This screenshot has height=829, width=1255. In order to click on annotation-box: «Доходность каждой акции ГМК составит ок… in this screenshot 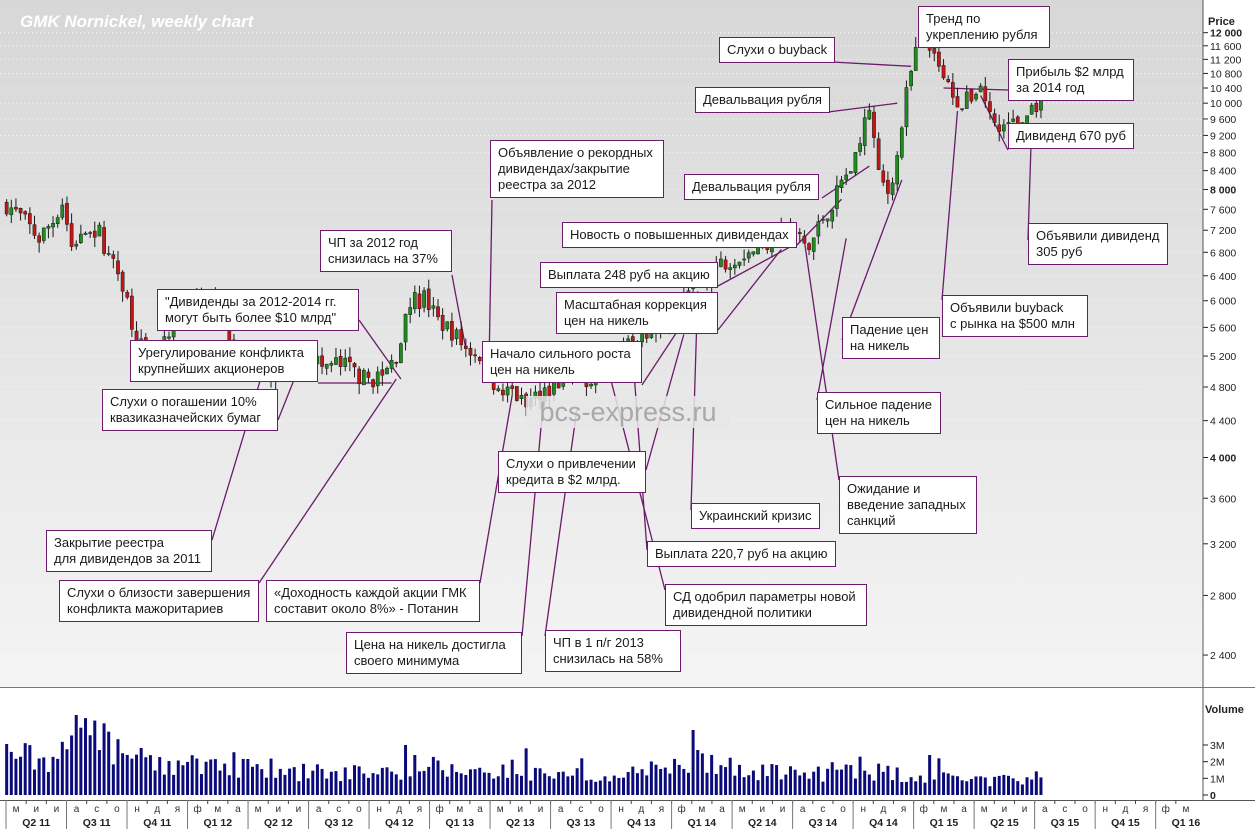, I will do `click(373, 601)`.